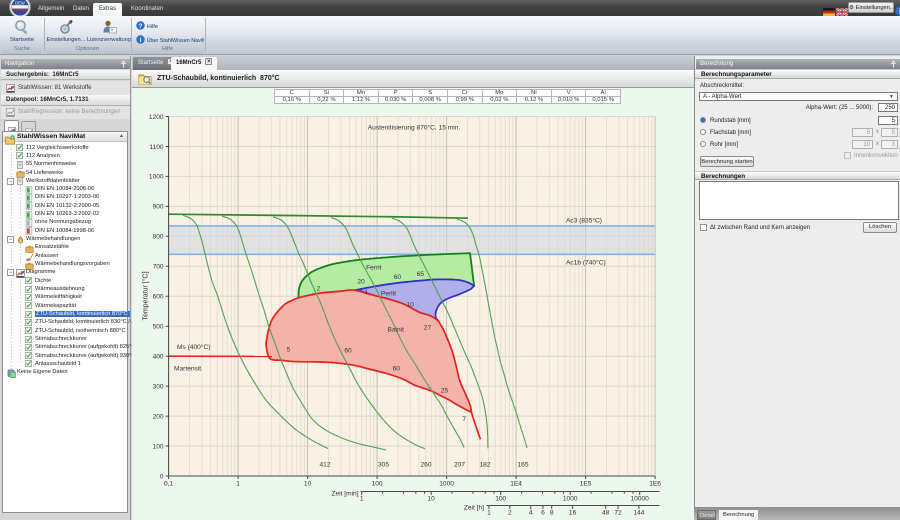 The height and width of the screenshot is (520, 900). I want to click on svg-text: 182, so click(484, 465).